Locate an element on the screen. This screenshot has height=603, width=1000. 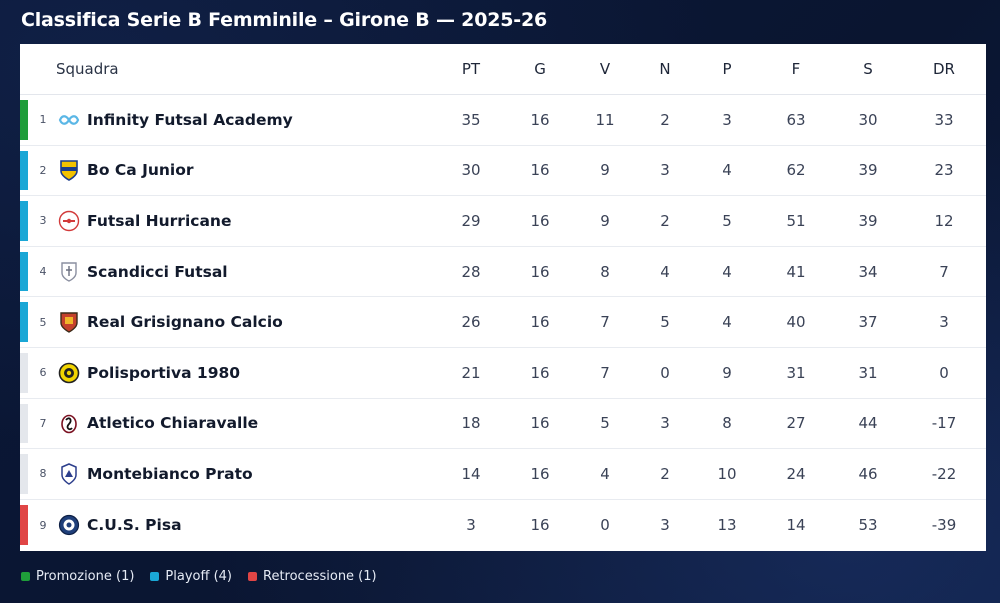
table-row: 2 Bo Ca Junior 30 16 9 3 4 62 39 23 is located at coordinates (503, 171).